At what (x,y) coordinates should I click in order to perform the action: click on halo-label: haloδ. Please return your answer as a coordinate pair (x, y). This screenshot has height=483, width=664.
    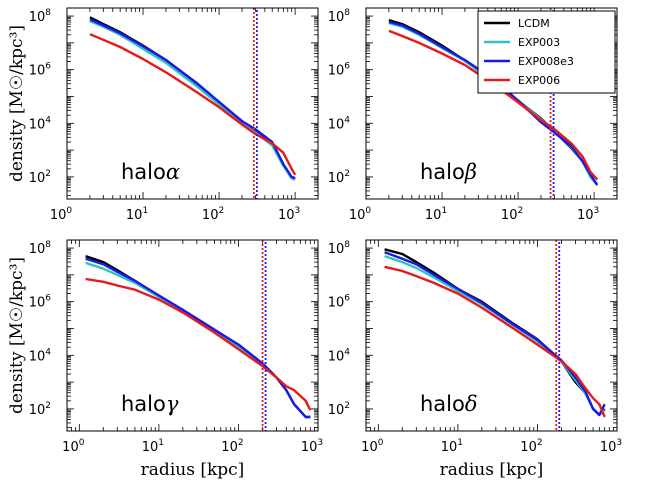
    Looking at the image, I should click on (449, 404).